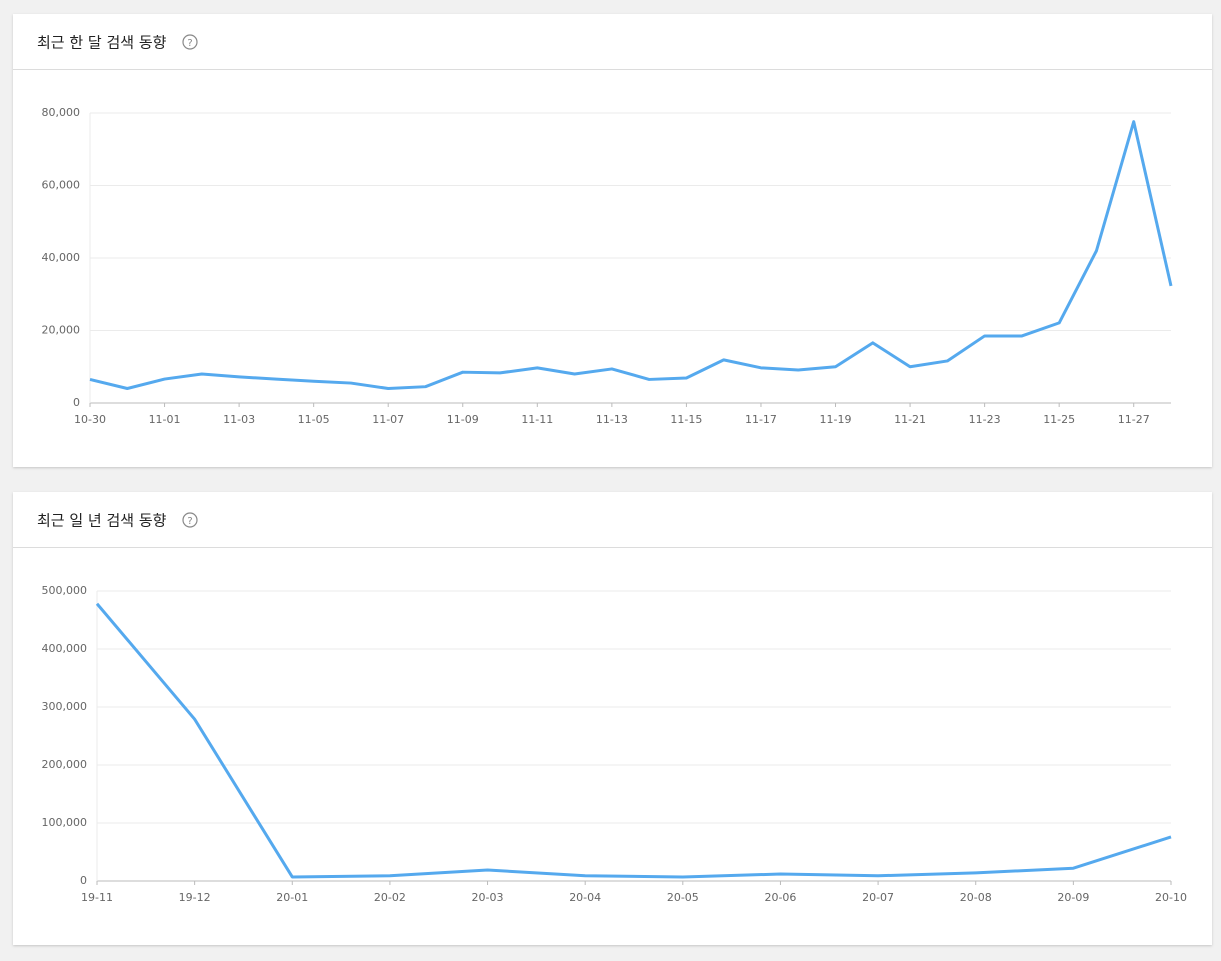 This screenshot has width=1221, height=961. I want to click on x-tick-label: 11-01, so click(165, 419).